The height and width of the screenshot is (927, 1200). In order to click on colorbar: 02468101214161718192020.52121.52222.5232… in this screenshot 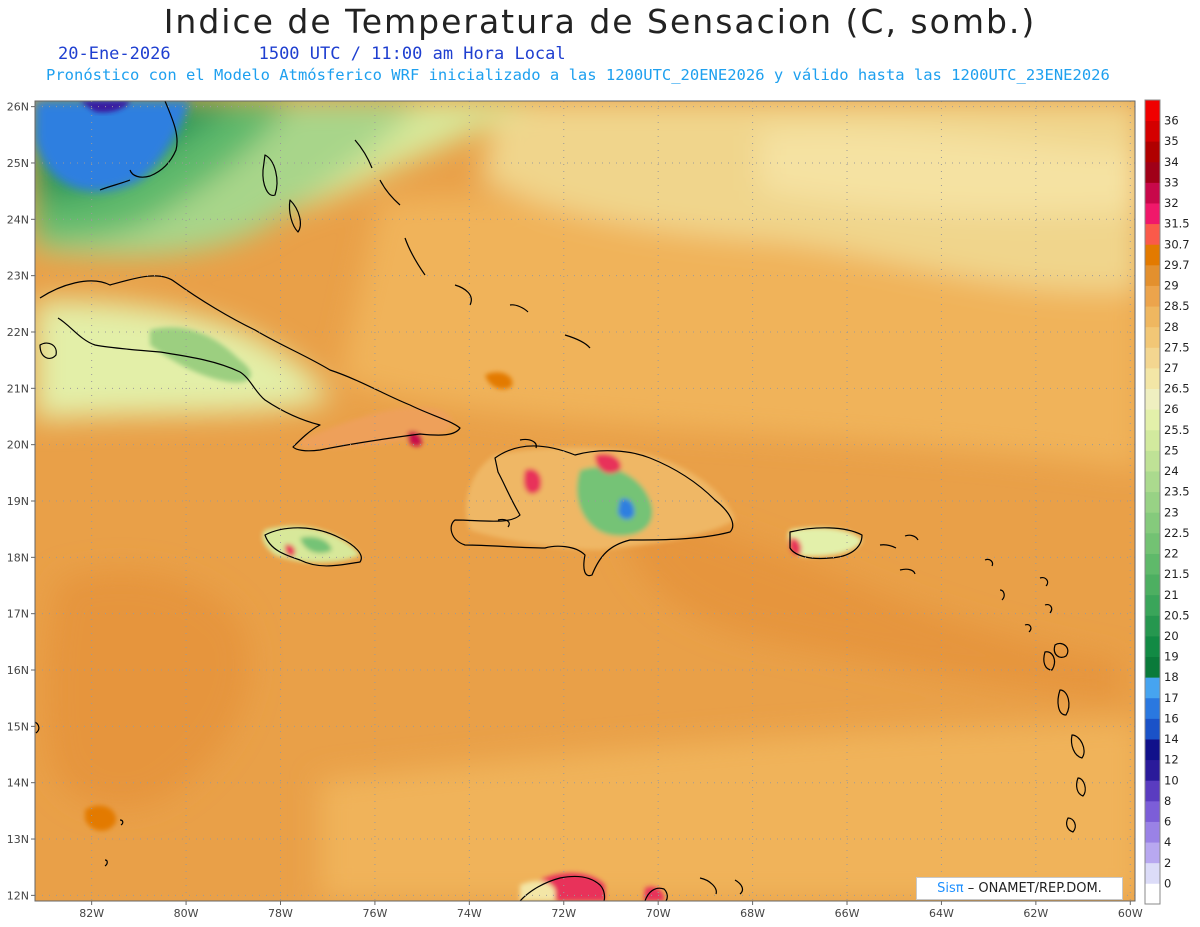, I will do `click(1167, 502)`.